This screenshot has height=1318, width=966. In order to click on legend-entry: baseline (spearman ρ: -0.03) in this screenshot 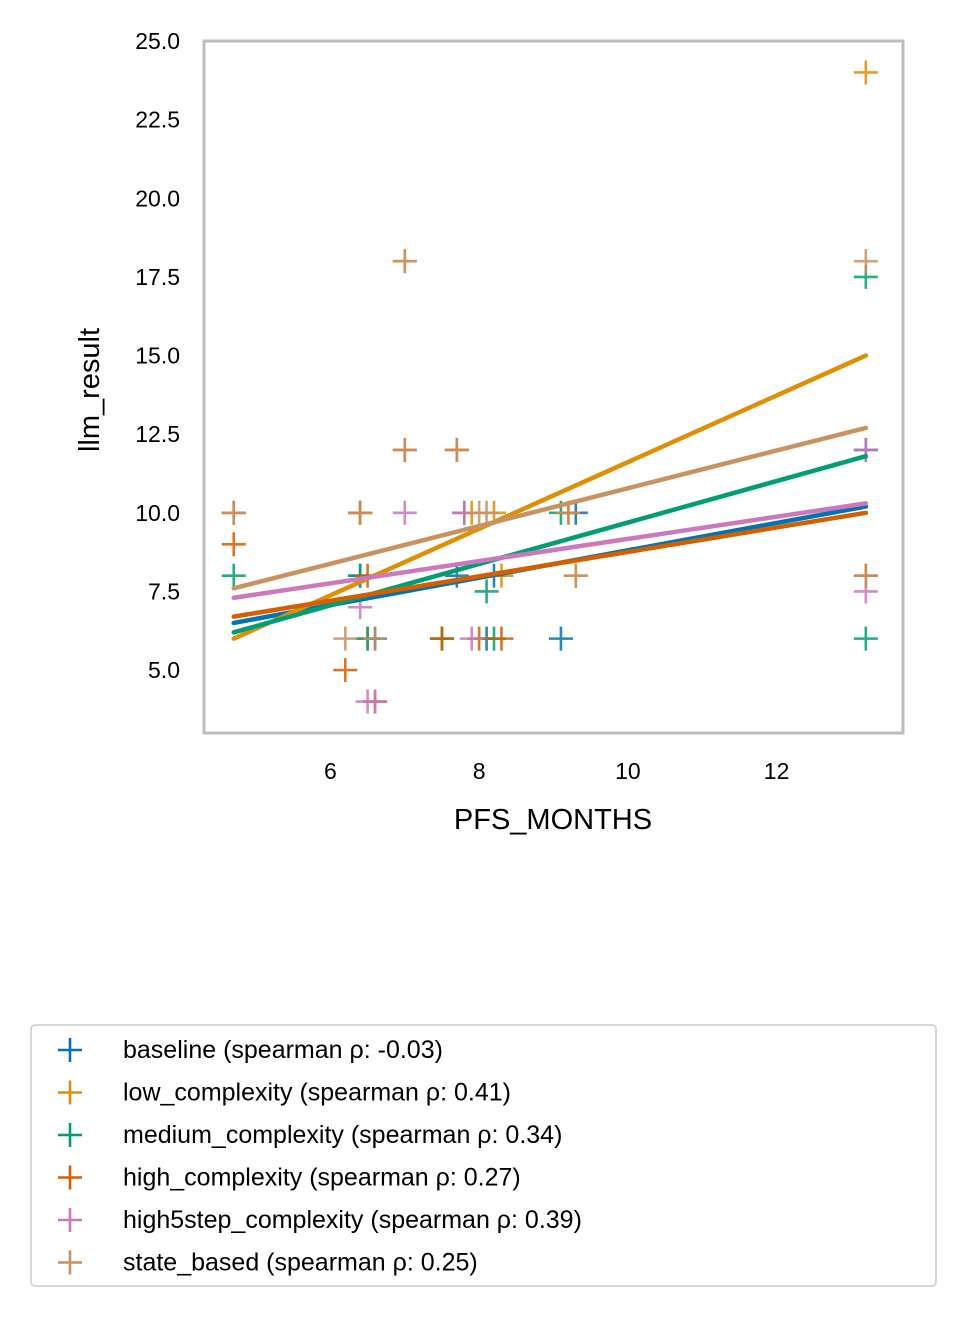, I will do `click(250, 1050)`.